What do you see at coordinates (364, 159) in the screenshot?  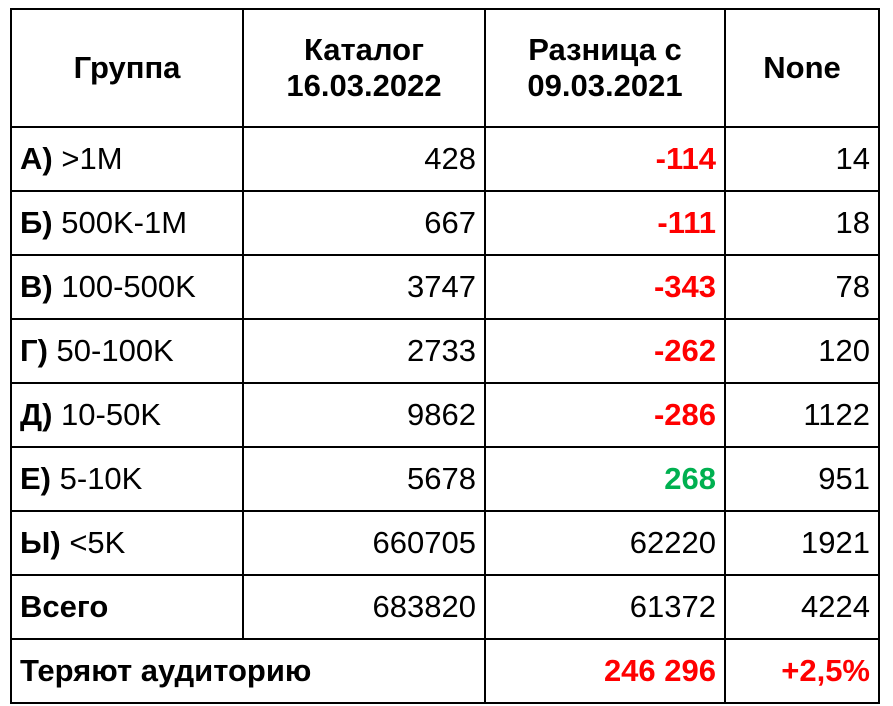 I see `catalog-cell: 428` at bounding box center [364, 159].